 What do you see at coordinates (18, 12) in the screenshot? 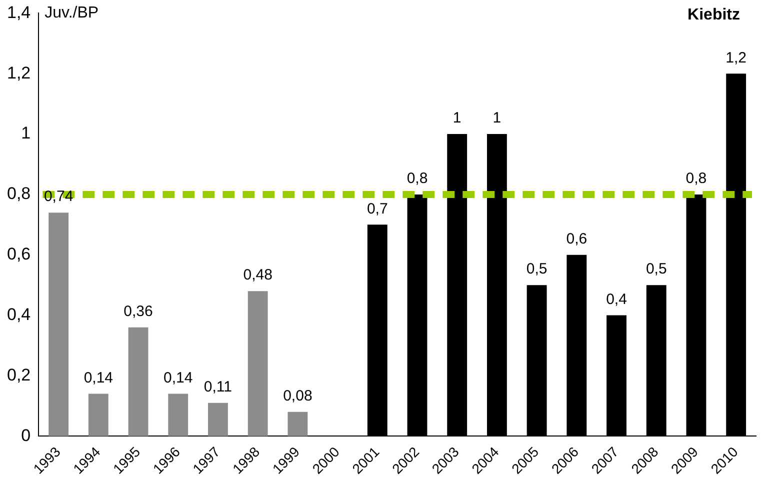
I see `y-tick-label: 1,4` at bounding box center [18, 12].